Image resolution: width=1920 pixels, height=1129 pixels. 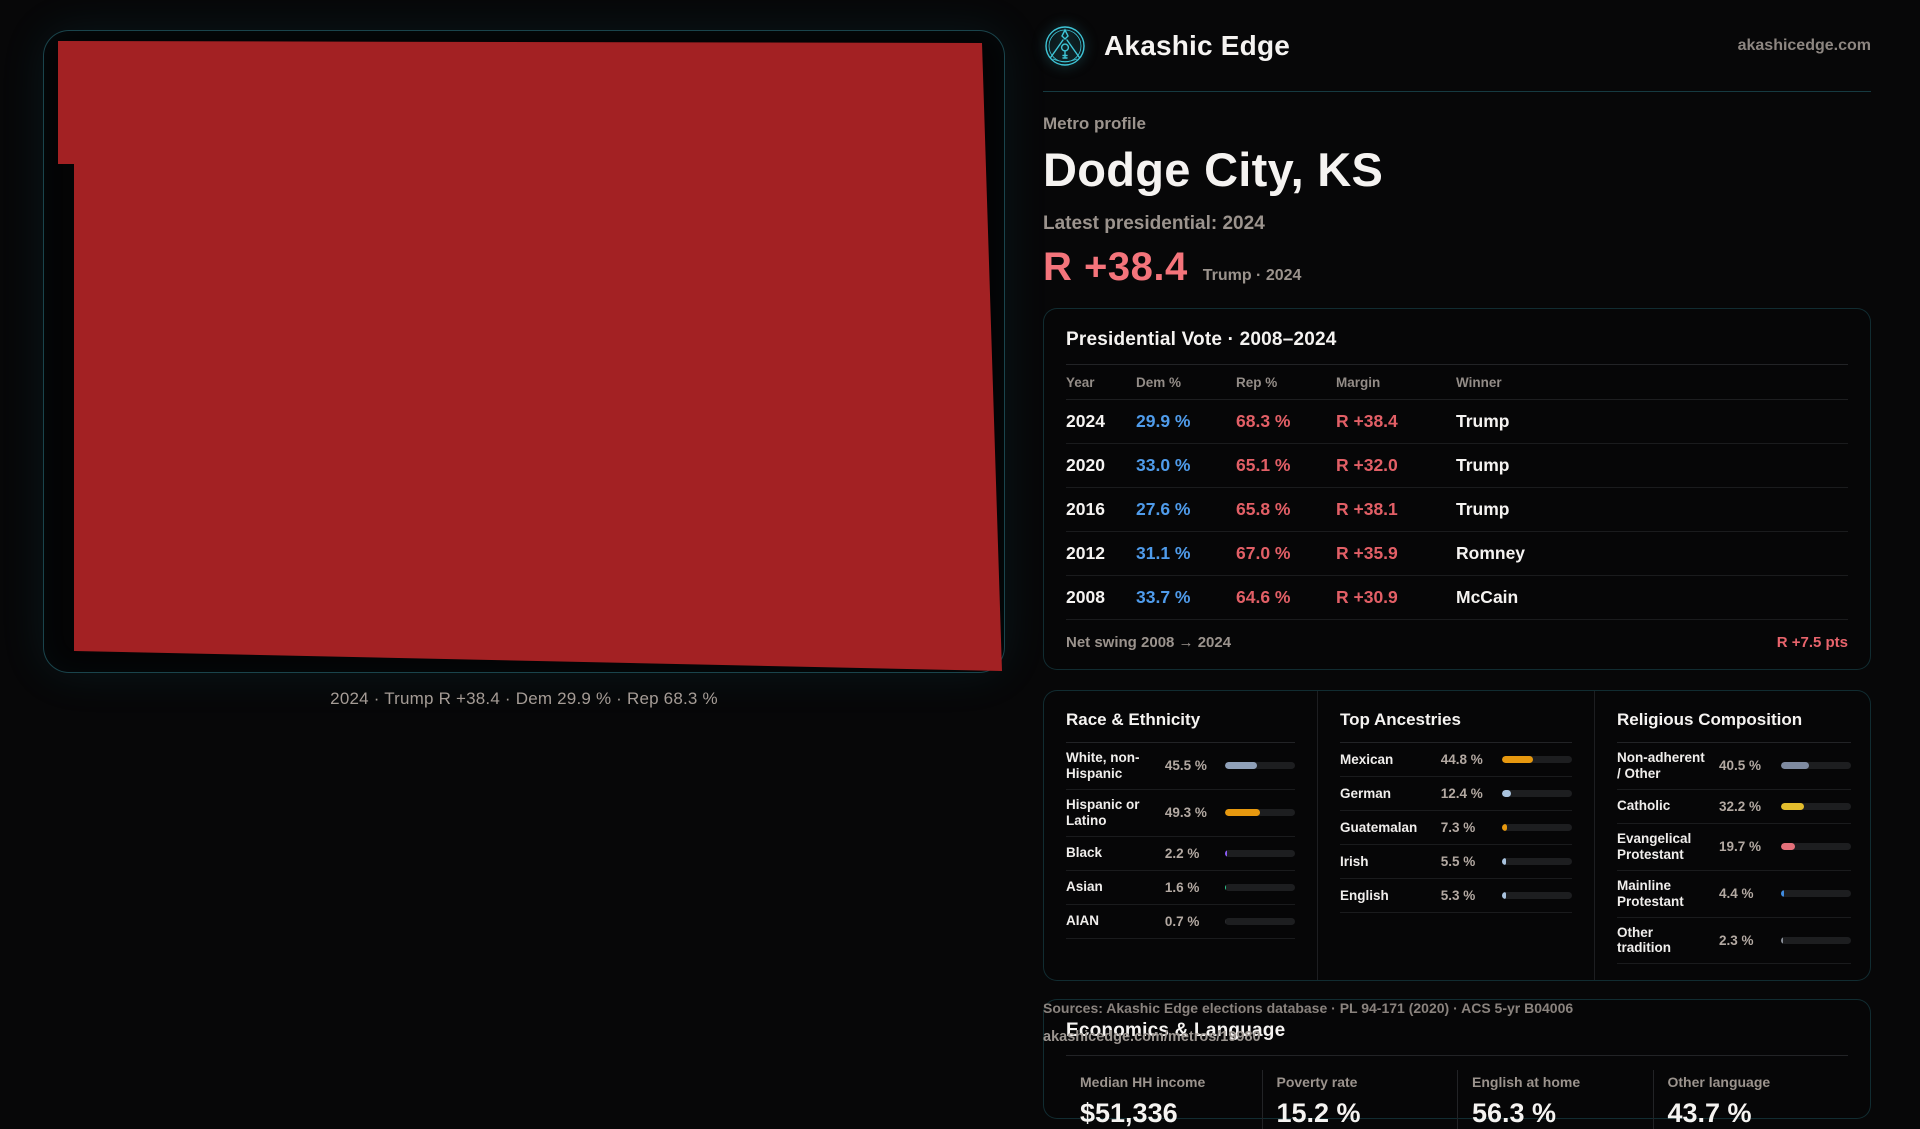 I want to click on stat-value: 15.2 %, so click(x=1318, y=1113).